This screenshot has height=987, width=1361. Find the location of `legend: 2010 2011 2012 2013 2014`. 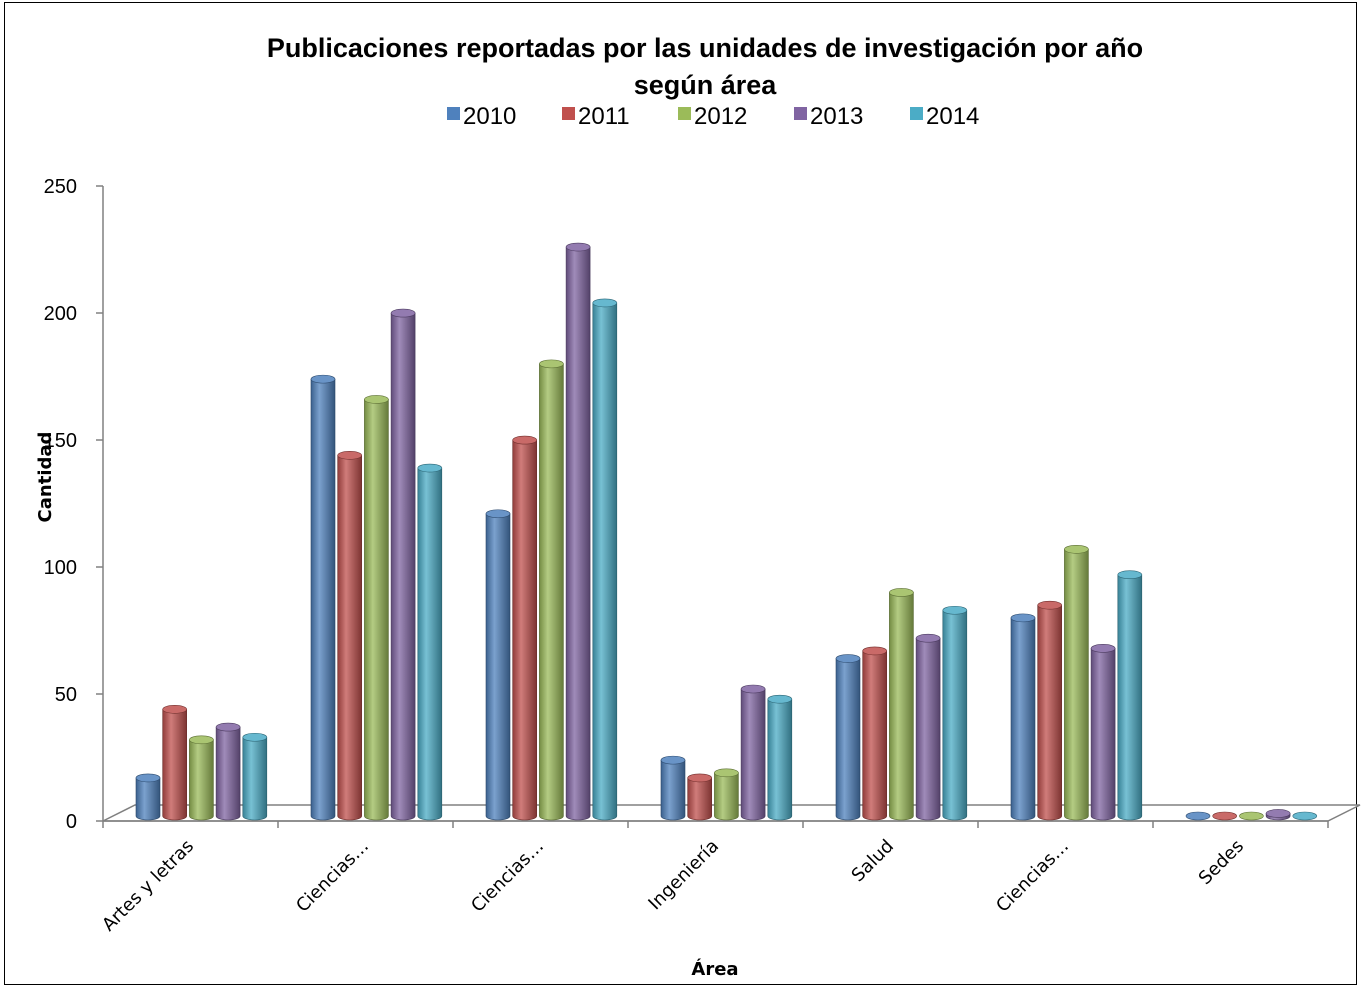

legend: 2010 2011 2012 2013 2014 is located at coordinates (713, 116).